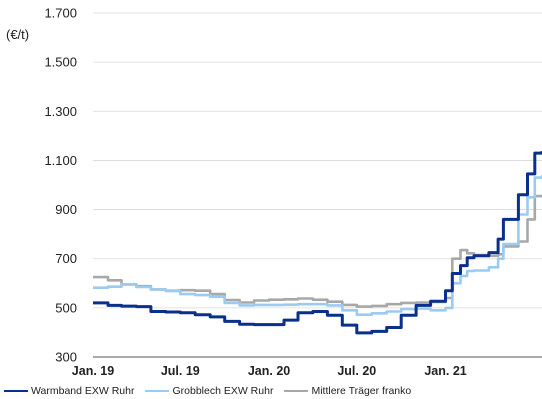 Image resolution: width=542 pixels, height=399 pixels. What do you see at coordinates (445, 371) in the screenshot?
I see `x-tick-label: Jan. 21` at bounding box center [445, 371].